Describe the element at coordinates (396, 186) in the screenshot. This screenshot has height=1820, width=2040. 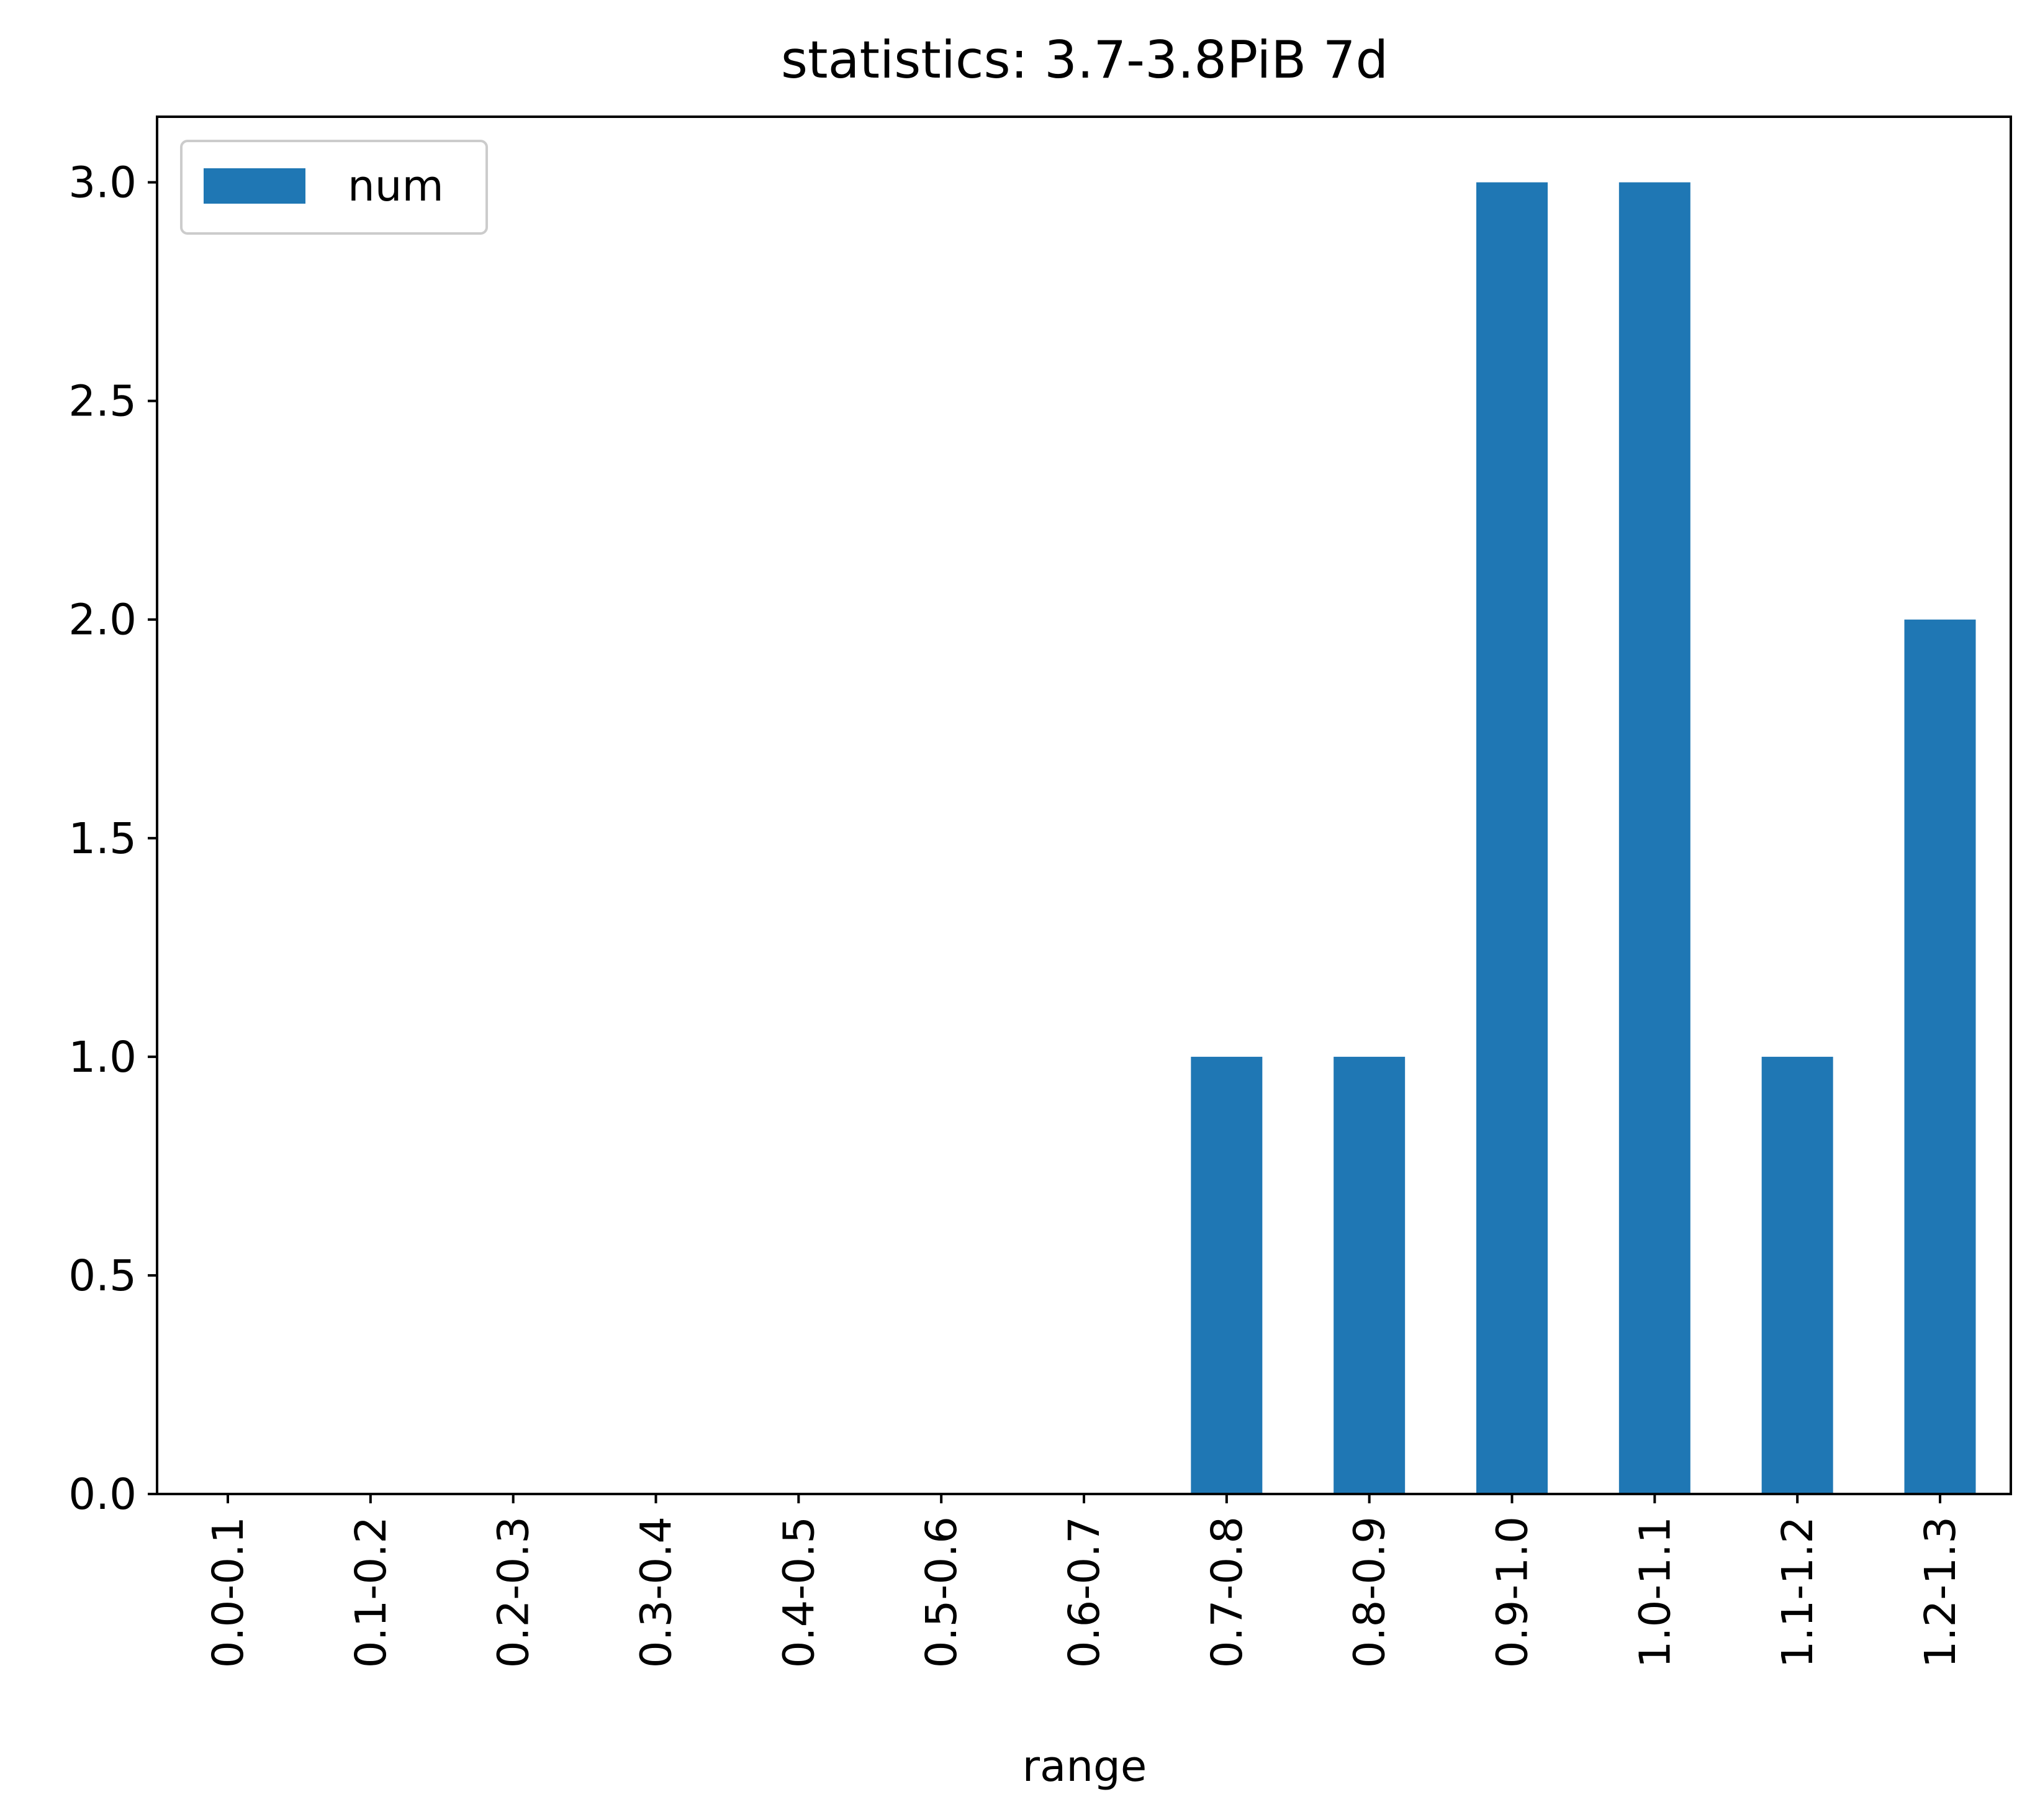
I see `legend-label: num` at that location.